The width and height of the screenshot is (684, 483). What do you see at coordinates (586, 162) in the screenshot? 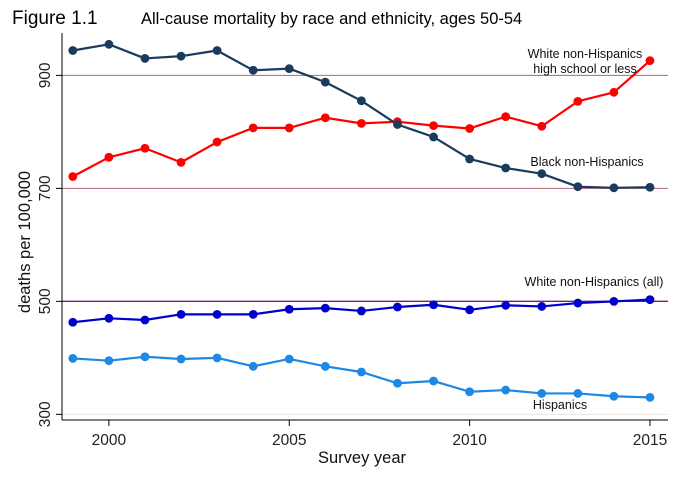
I see `series-label: Black non-Hispanics` at bounding box center [586, 162].